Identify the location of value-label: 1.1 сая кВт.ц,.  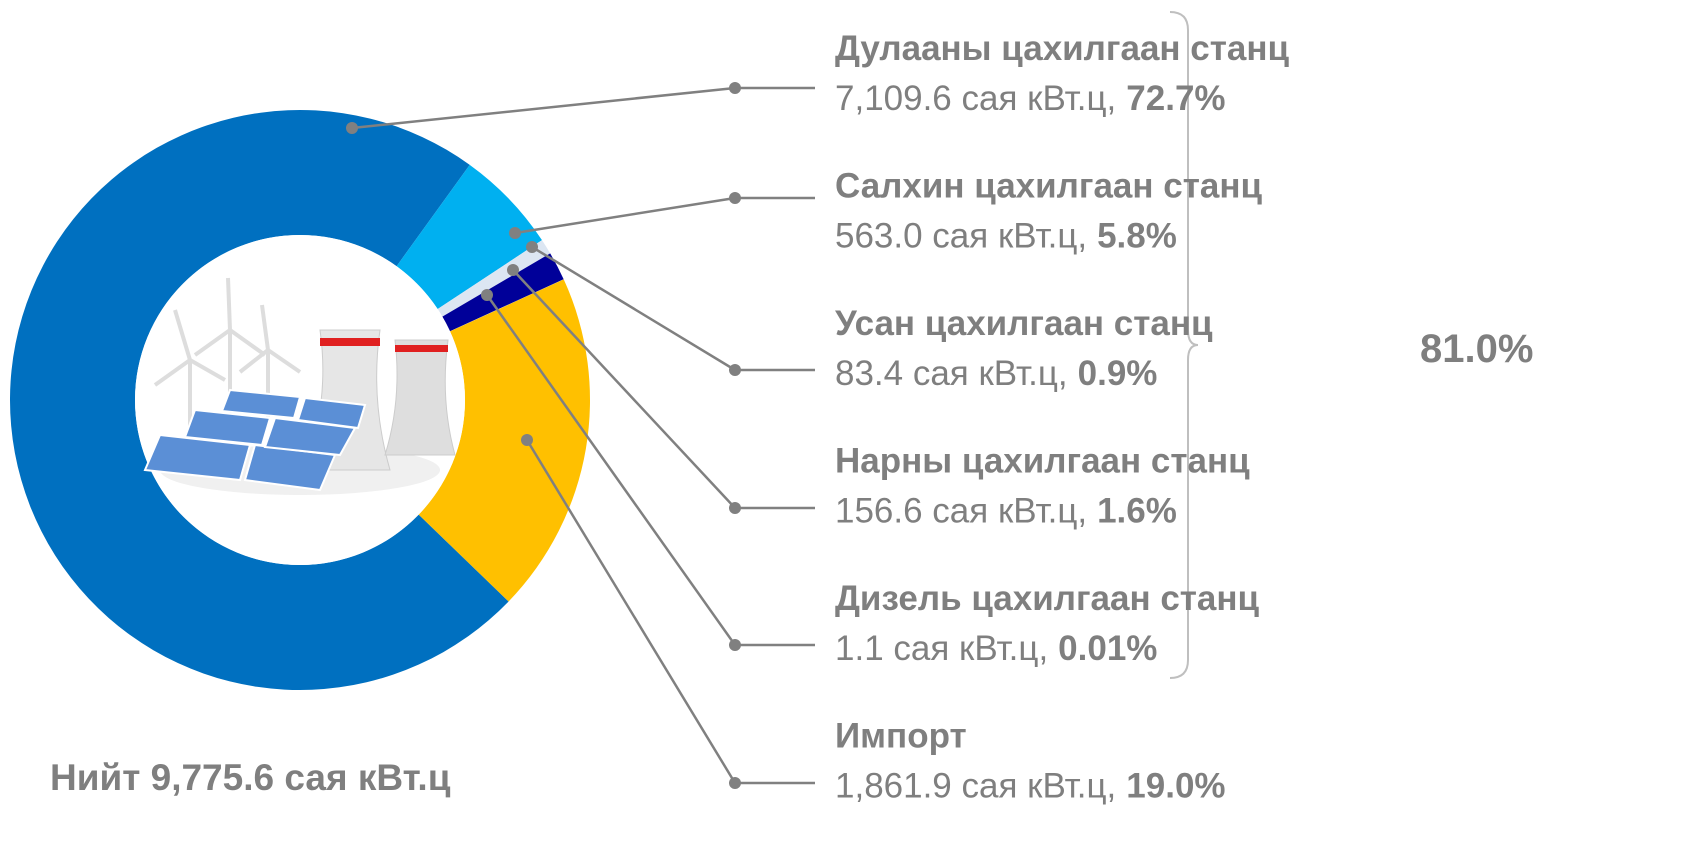
(941, 648).